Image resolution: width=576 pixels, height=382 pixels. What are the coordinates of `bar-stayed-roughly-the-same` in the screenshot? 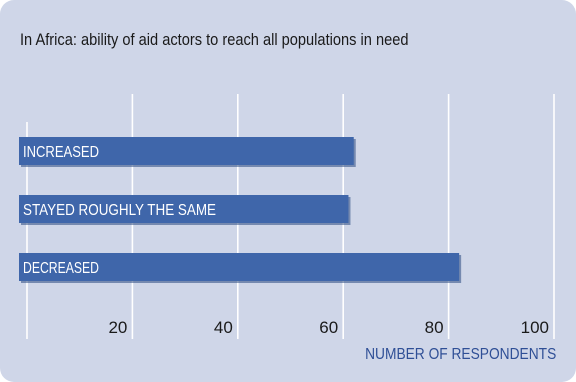 It's located at (184, 209).